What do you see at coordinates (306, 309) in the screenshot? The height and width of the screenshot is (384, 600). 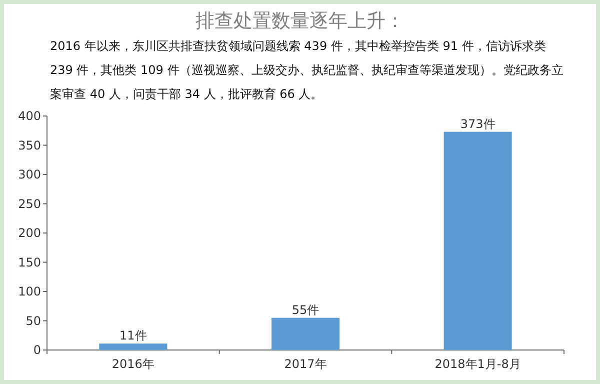 I see `data-label: 55件` at bounding box center [306, 309].